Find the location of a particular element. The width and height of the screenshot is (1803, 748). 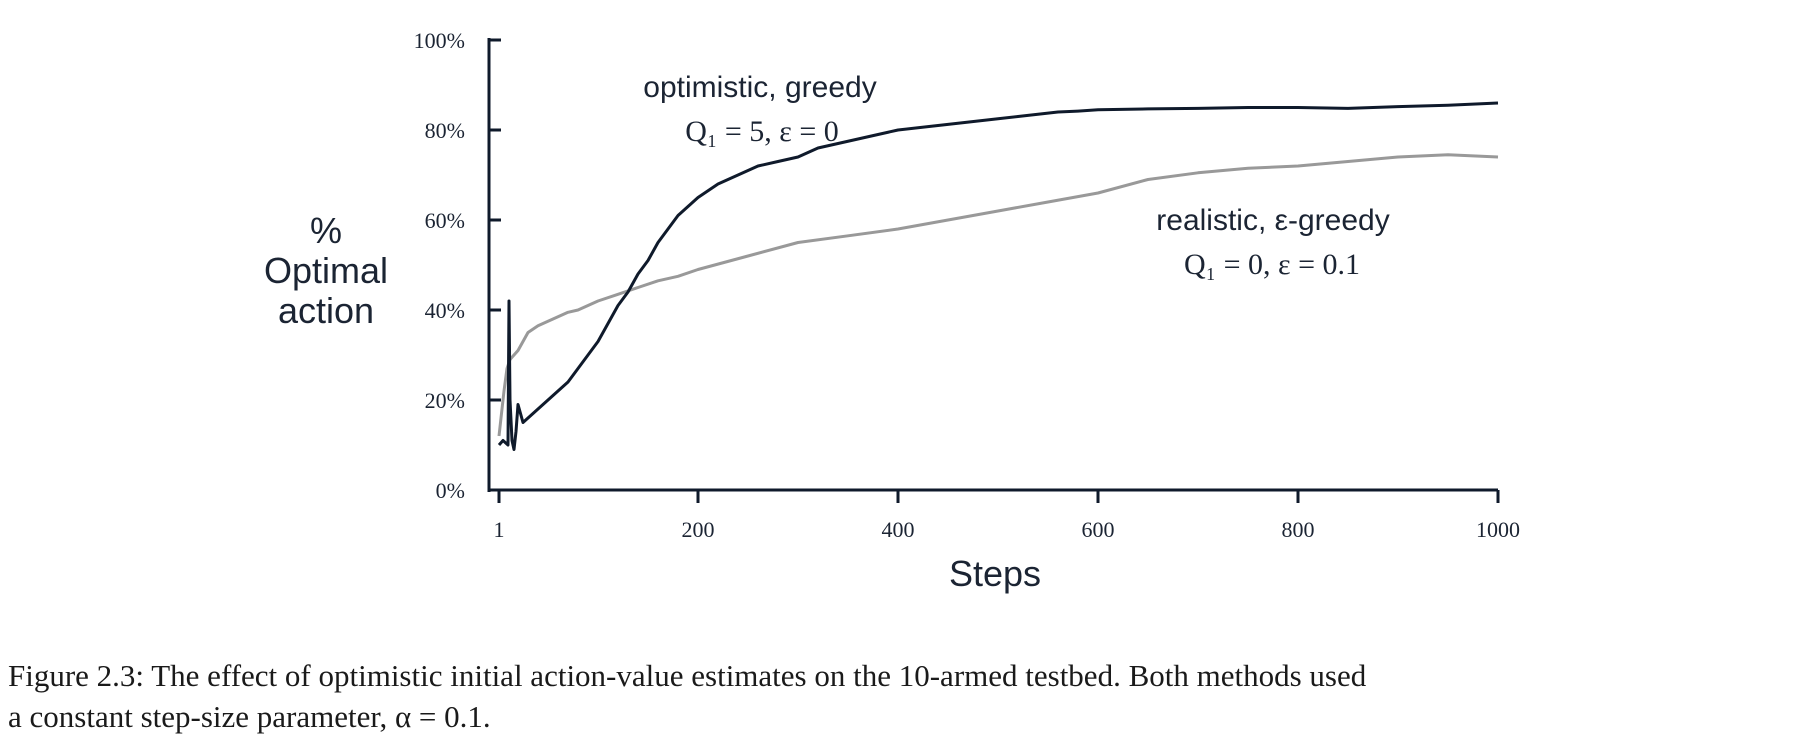

x-ticks: 1 200 400 600 800 1000 is located at coordinates (1007, 516).